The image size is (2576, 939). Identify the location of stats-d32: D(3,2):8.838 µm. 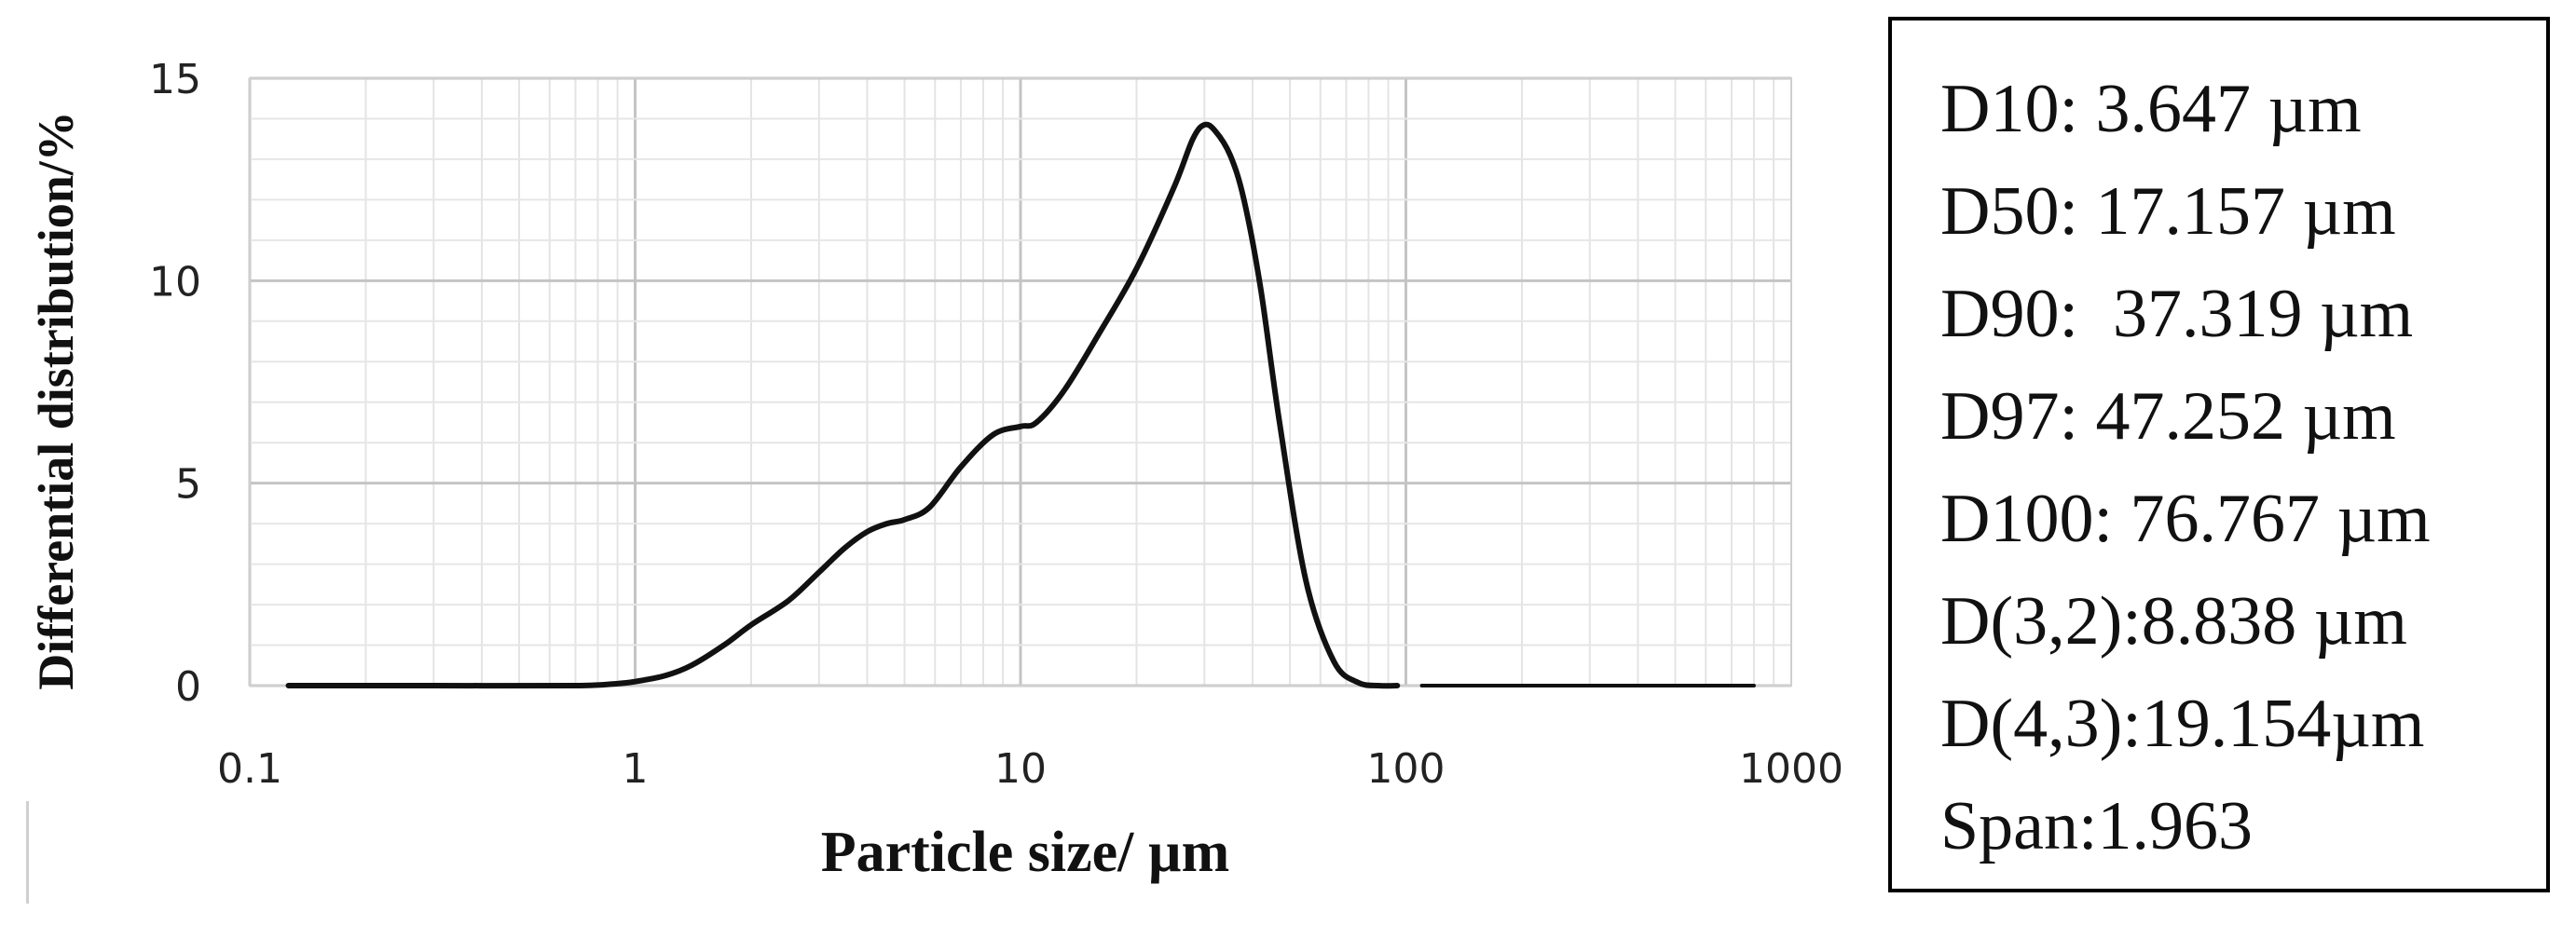
(2173, 621).